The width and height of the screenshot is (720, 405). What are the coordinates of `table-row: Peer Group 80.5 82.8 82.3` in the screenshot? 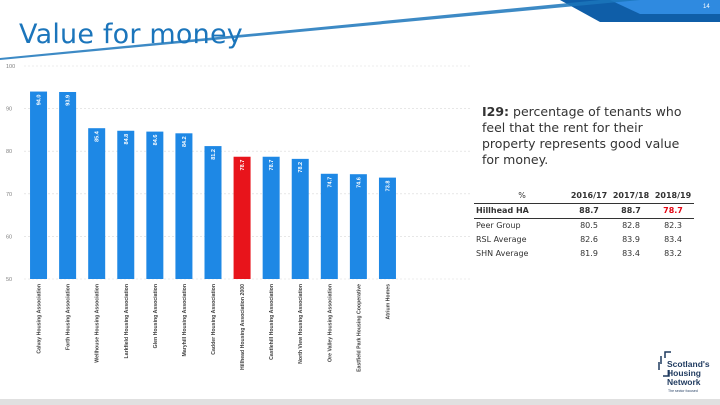 It's located at (584, 226).